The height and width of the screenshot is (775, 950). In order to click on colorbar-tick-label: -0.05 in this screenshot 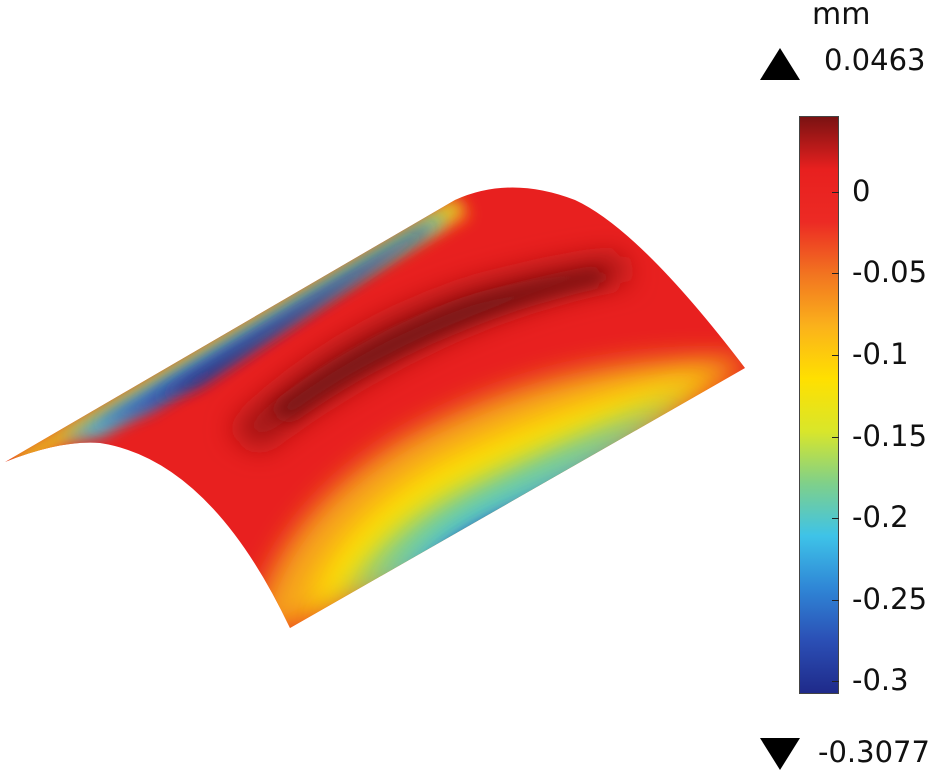, I will do `click(890, 272)`.